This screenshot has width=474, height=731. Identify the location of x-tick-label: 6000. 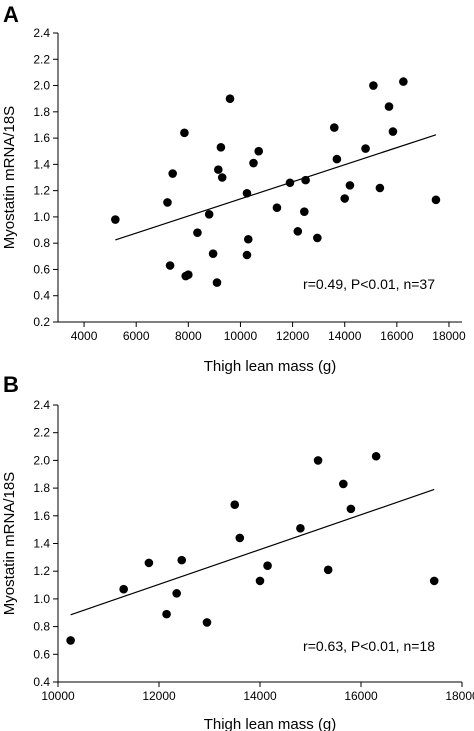
(136, 336).